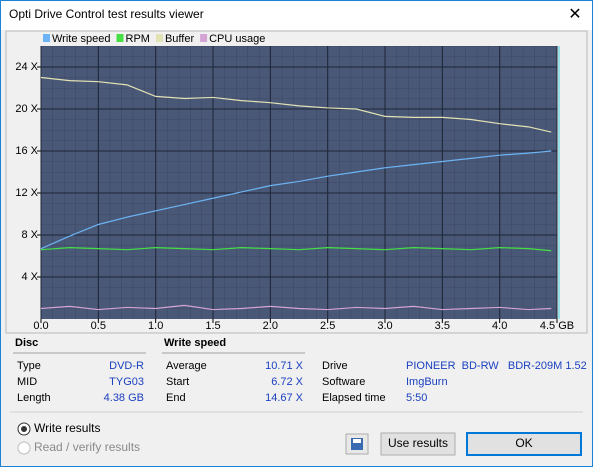 The height and width of the screenshot is (467, 593). Describe the element at coordinates (557, 326) in the screenshot. I see `x-tick-label: 4.5 GB` at that location.